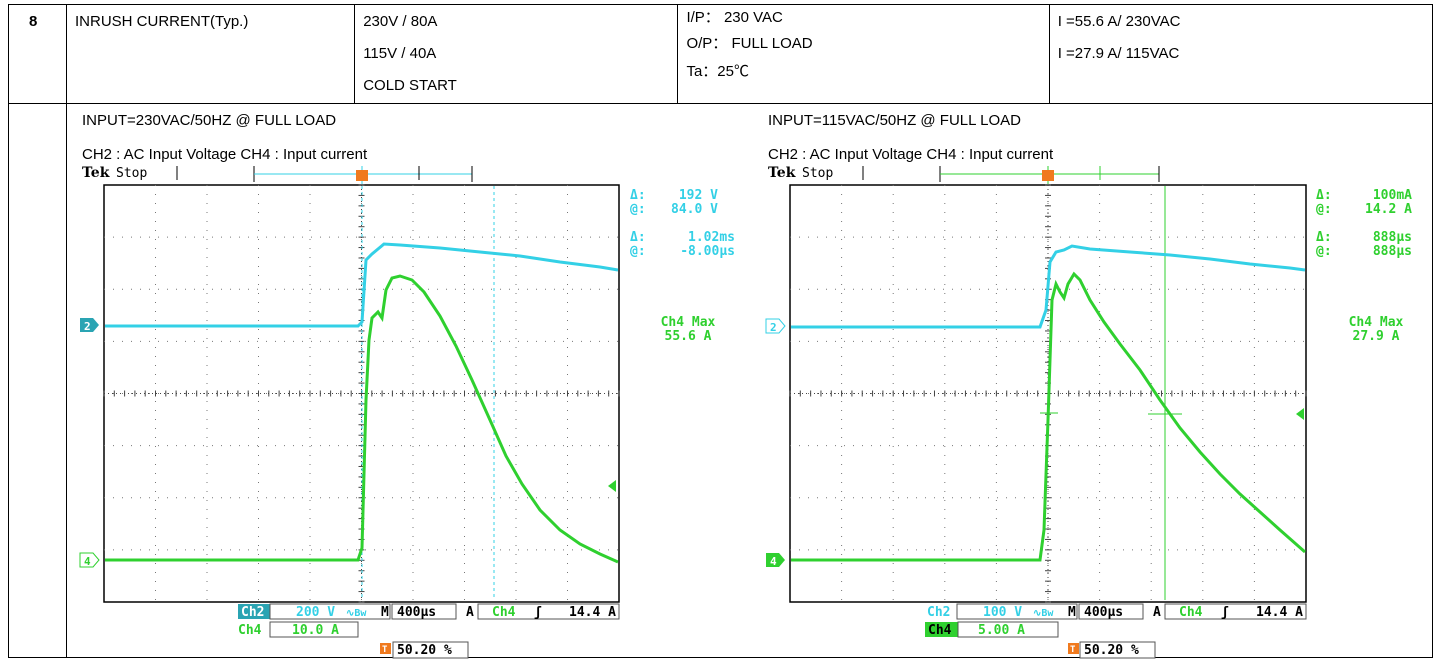 This screenshot has height=662, width=1449. What do you see at coordinates (863, 54) in the screenshot?
I see `condition-cell: I/P： 230 VAC O/P： FULL LOAD Ta：25℃` at bounding box center [863, 54].